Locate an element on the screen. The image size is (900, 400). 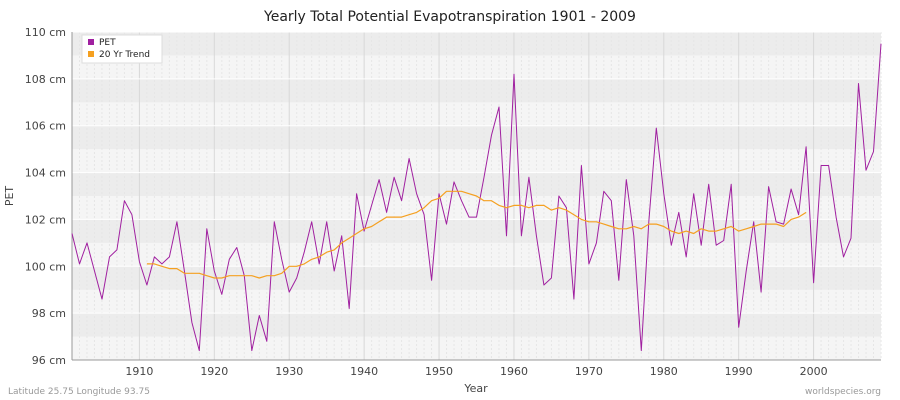
y-tick-label: 110 cm is located at coordinates (45, 32).